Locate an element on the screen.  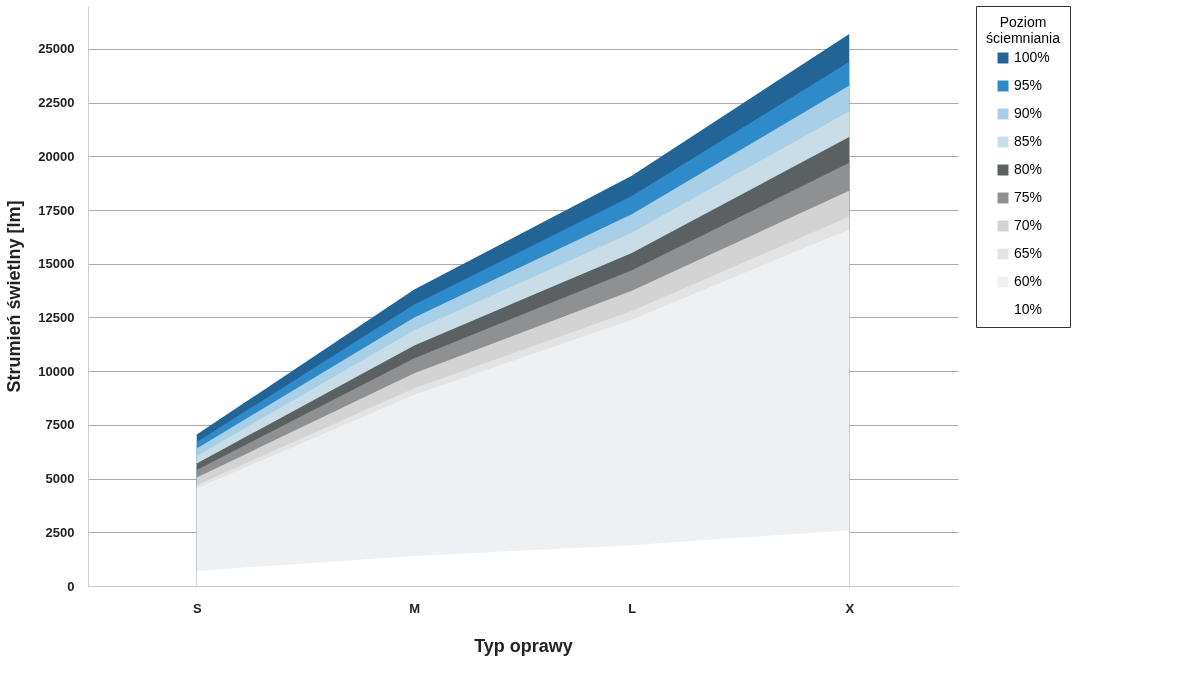
y-tick-label: 25000 is located at coordinates (56, 49).